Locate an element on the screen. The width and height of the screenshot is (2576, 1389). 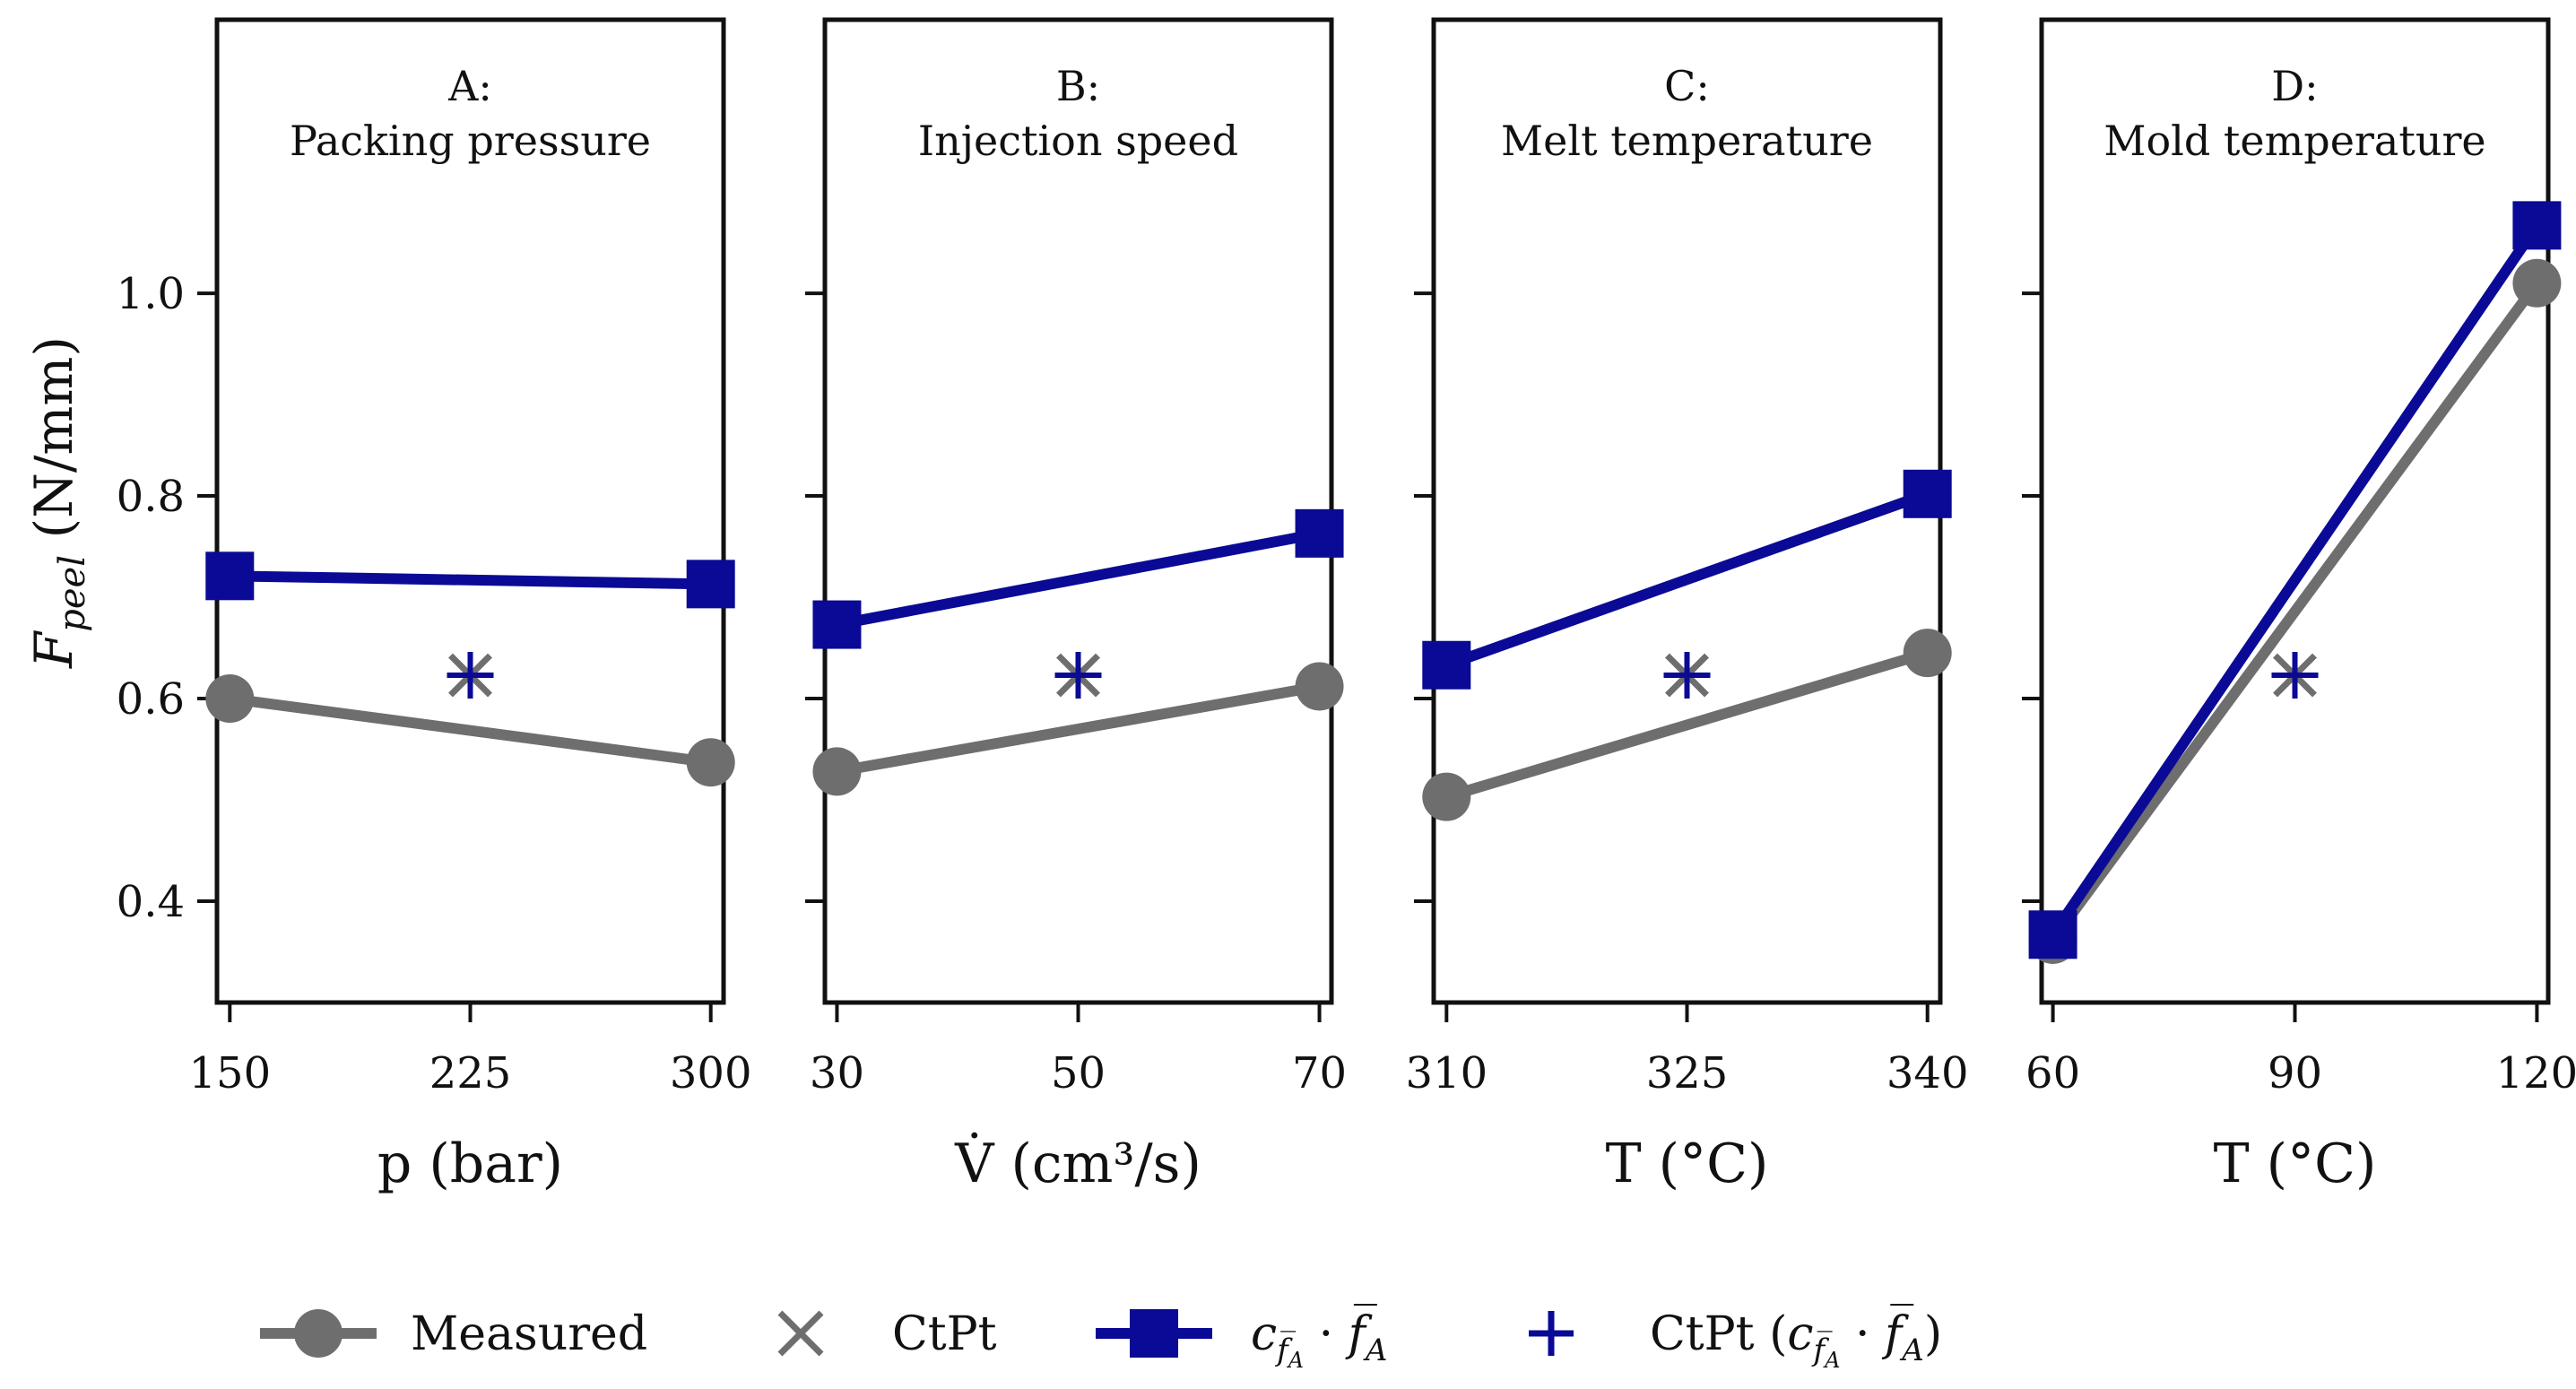
legend-model-label: cf̅A · f̅A is located at coordinates (1319, 1338).